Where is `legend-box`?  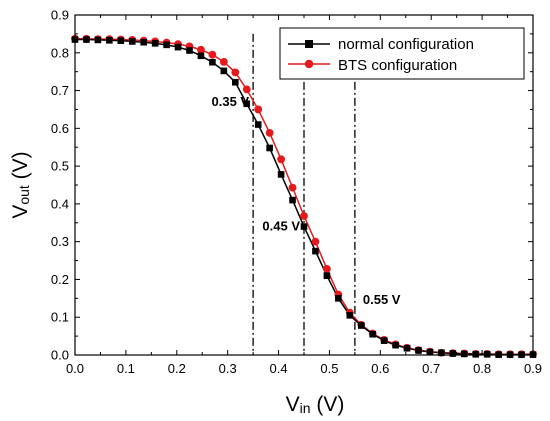 legend-box is located at coordinates (402, 53).